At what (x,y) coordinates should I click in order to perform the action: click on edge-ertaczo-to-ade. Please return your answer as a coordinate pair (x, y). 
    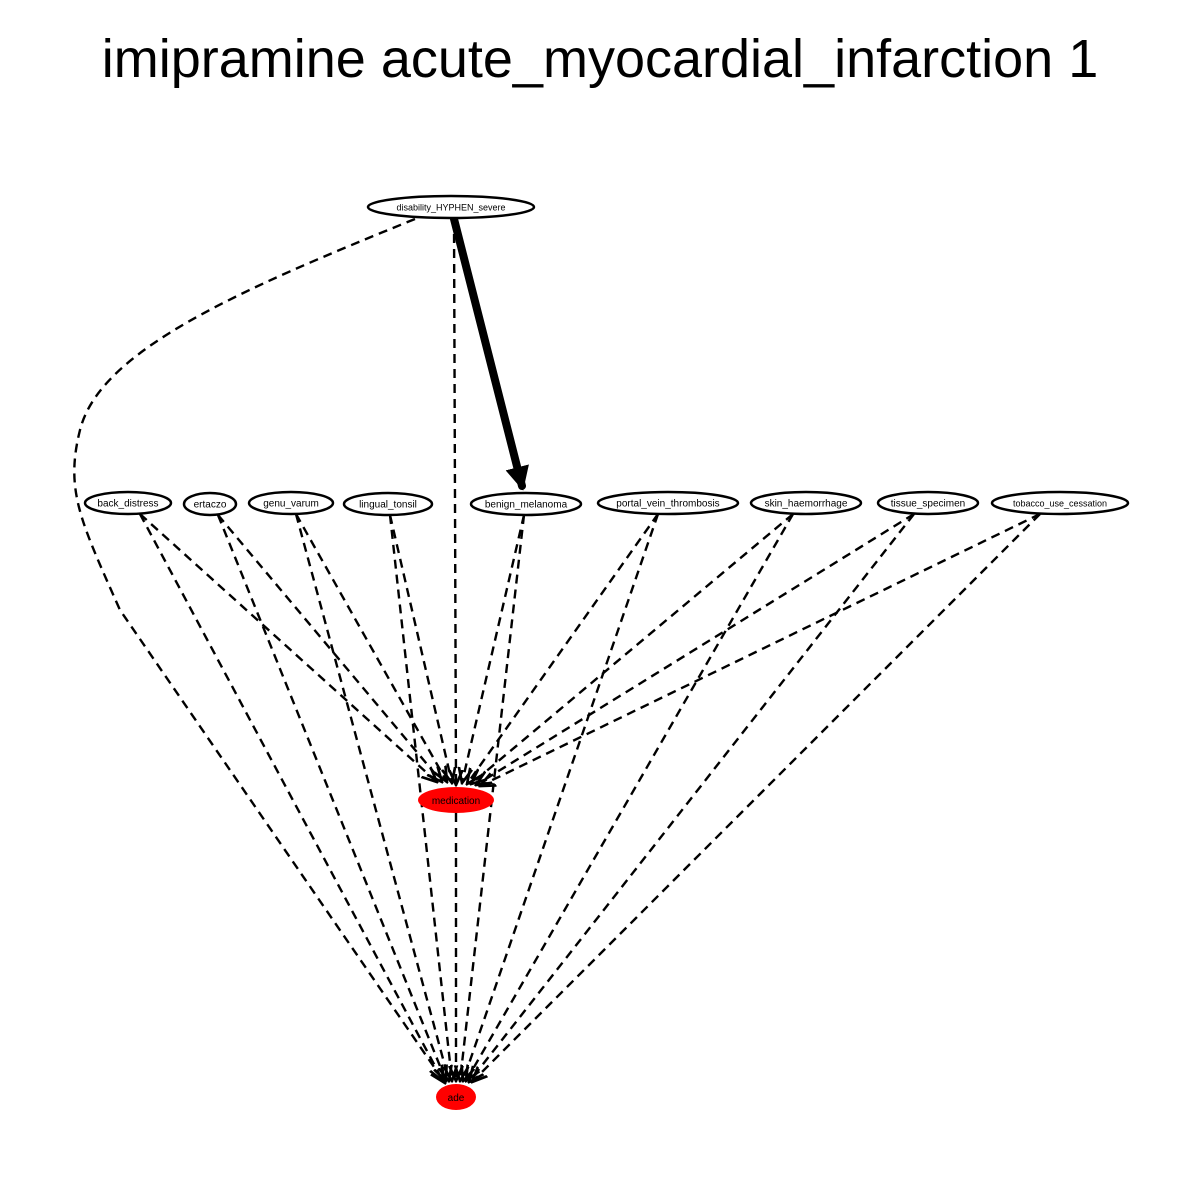
    Looking at the image, I should click on (331, 797).